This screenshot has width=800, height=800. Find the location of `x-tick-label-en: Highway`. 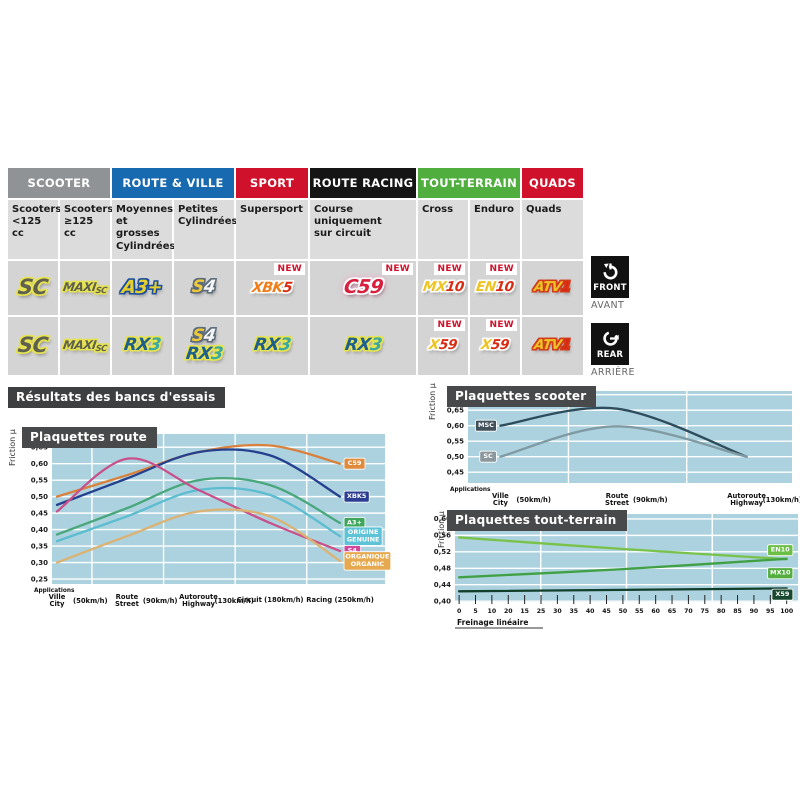

x-tick-label-en: Highway is located at coordinates (746, 503).